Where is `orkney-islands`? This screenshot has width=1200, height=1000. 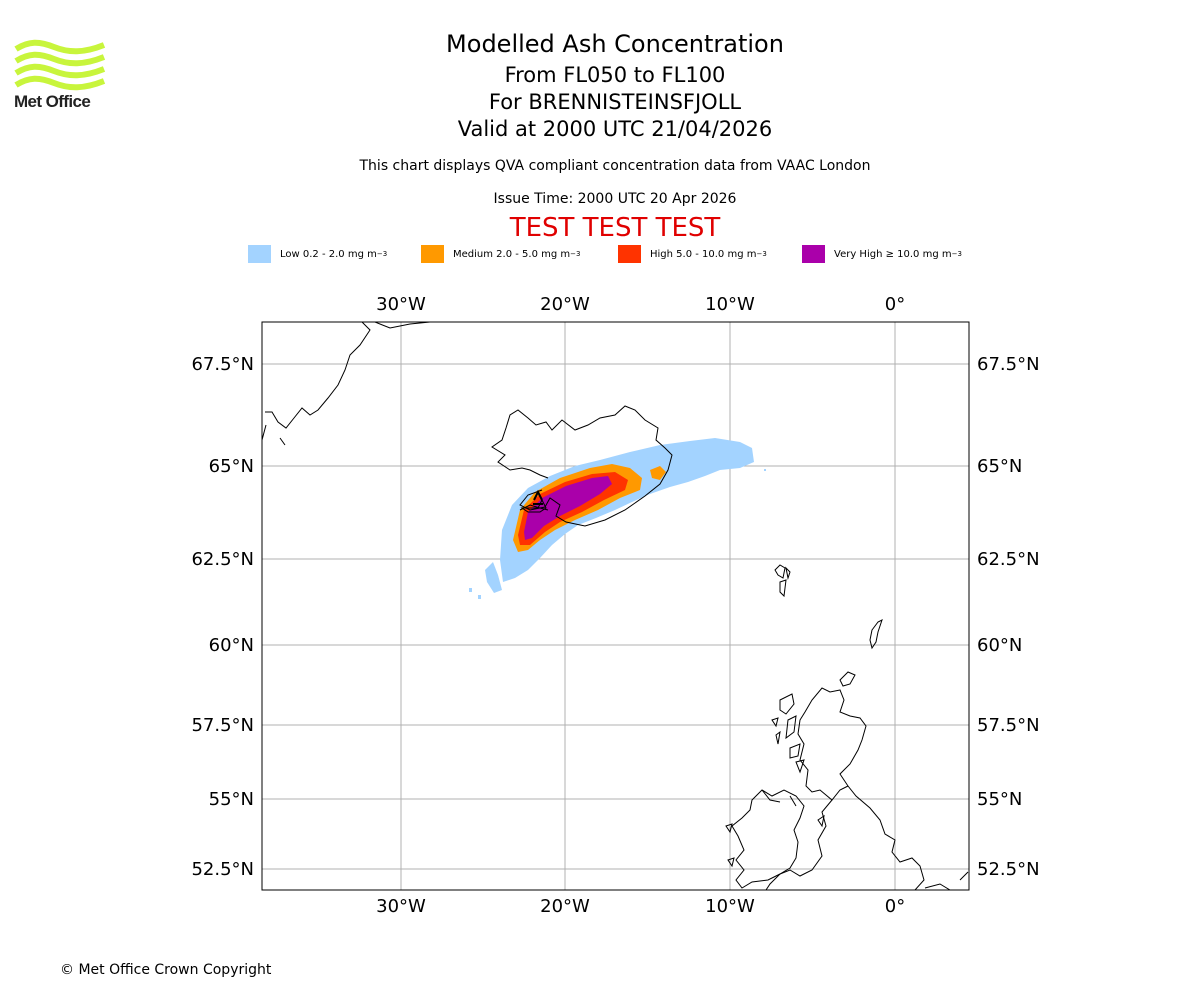 orkney-islands is located at coordinates (847, 679).